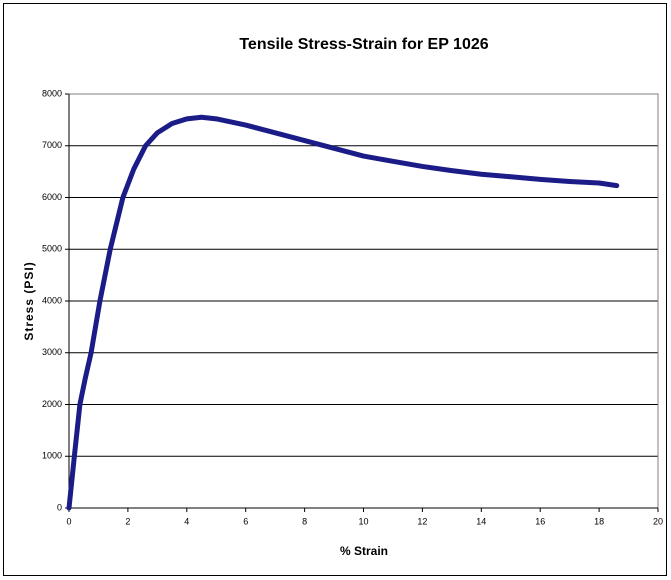 The image size is (671, 580). I want to click on y-tick-label: 3000, so click(52, 352).